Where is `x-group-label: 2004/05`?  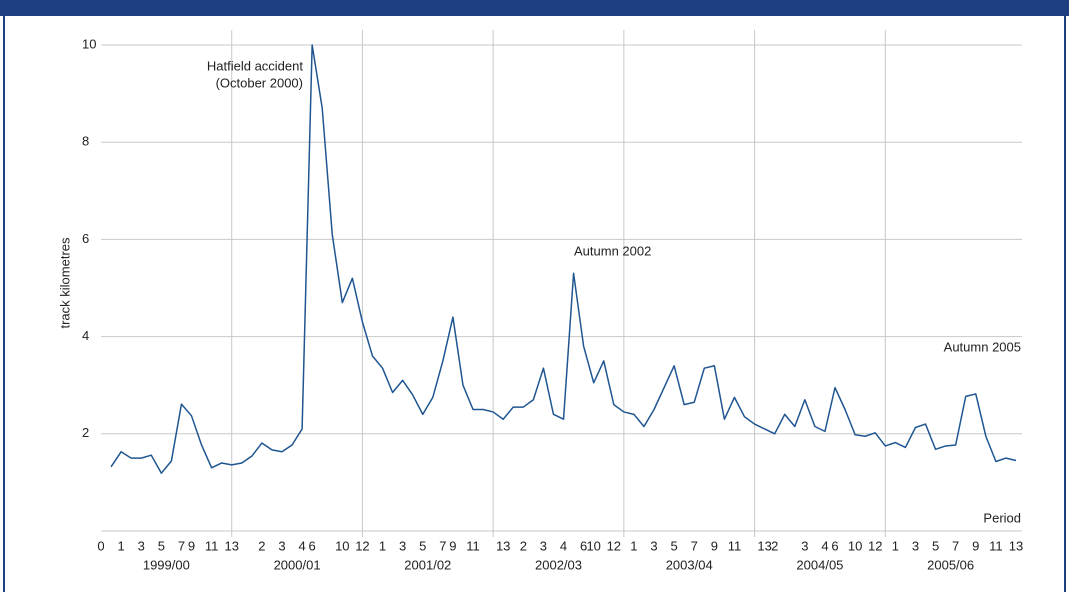
x-group-label: 2004/05 is located at coordinates (819, 564).